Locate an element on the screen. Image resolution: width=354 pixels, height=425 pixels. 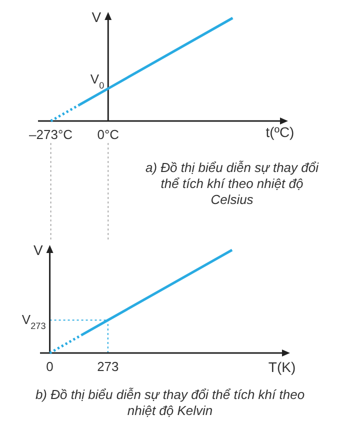
x-axis-title: T(K) is located at coordinates (282, 367).